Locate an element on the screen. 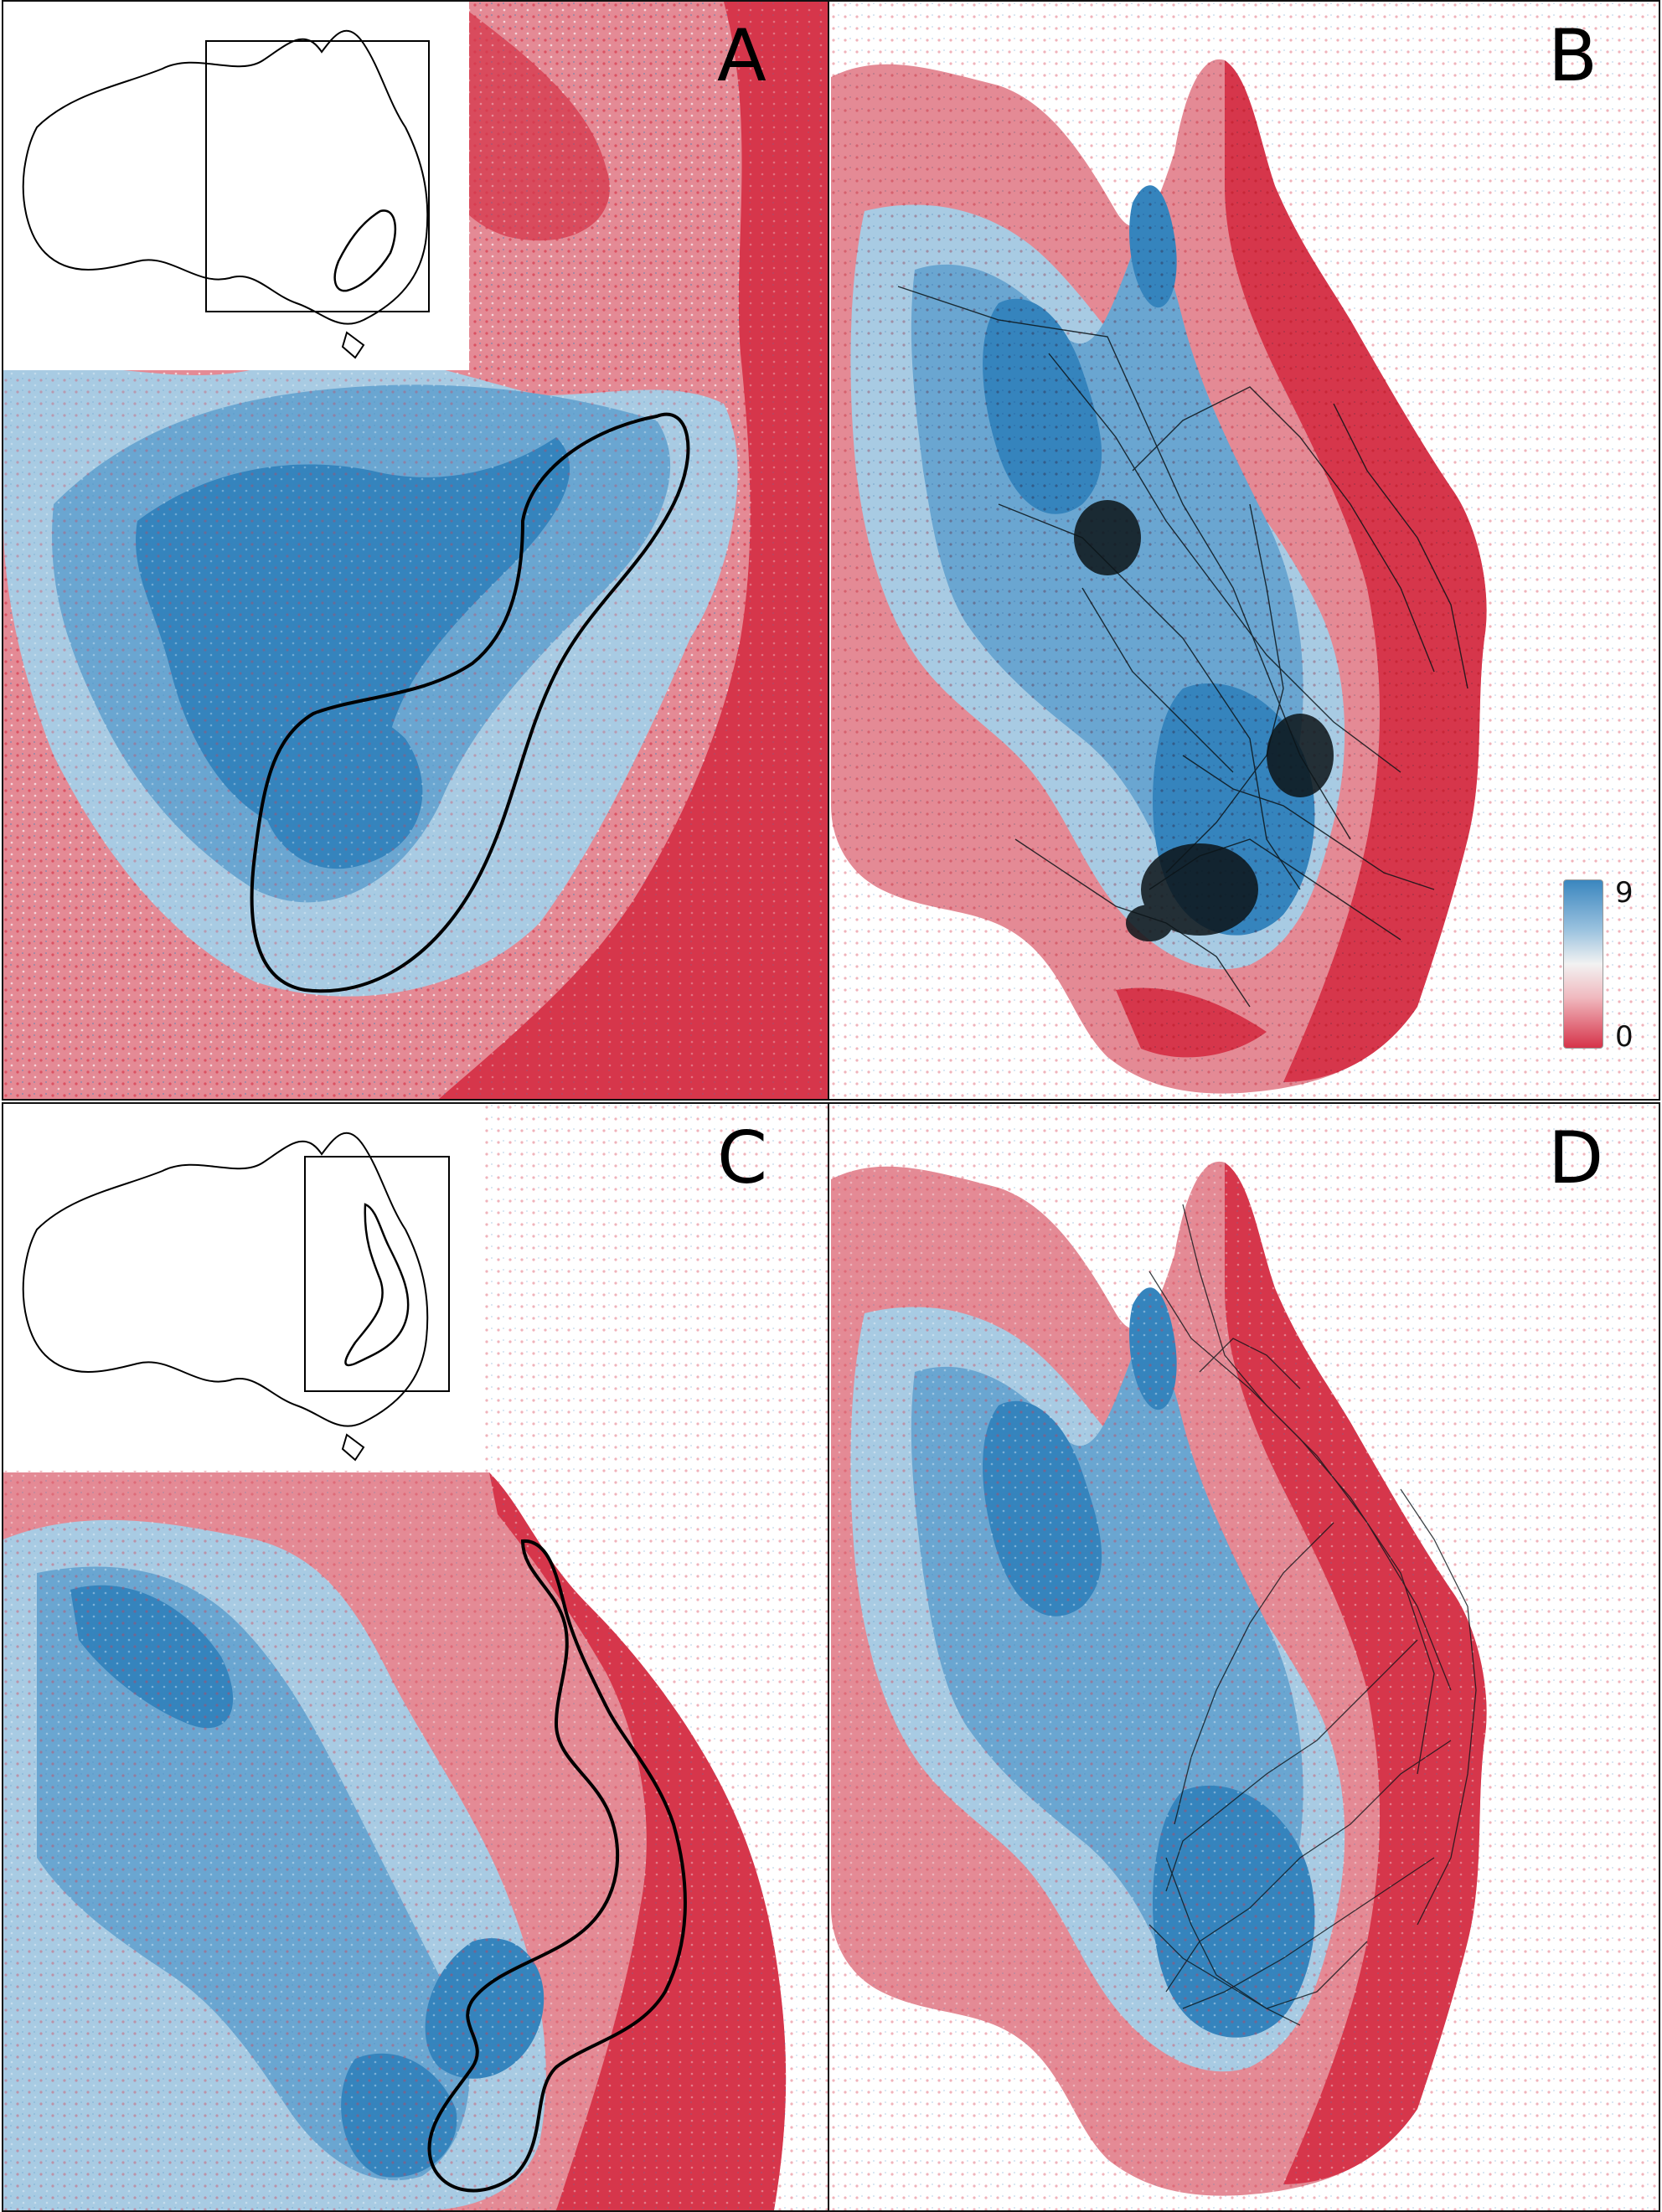  panel-label-c: C is located at coordinates (742, 1158).